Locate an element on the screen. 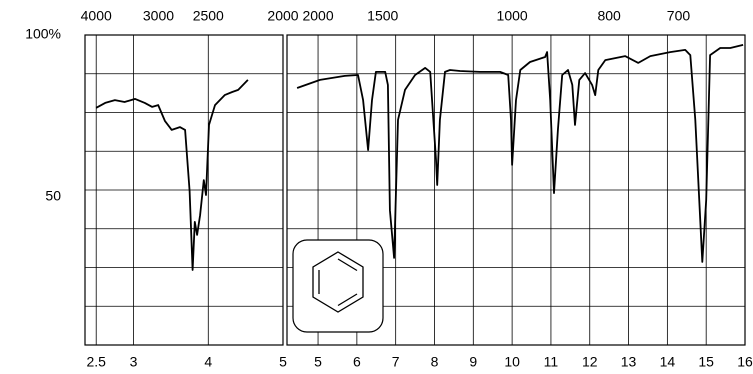 This screenshot has height=374, width=753. benzene-structure is located at coordinates (338, 286).